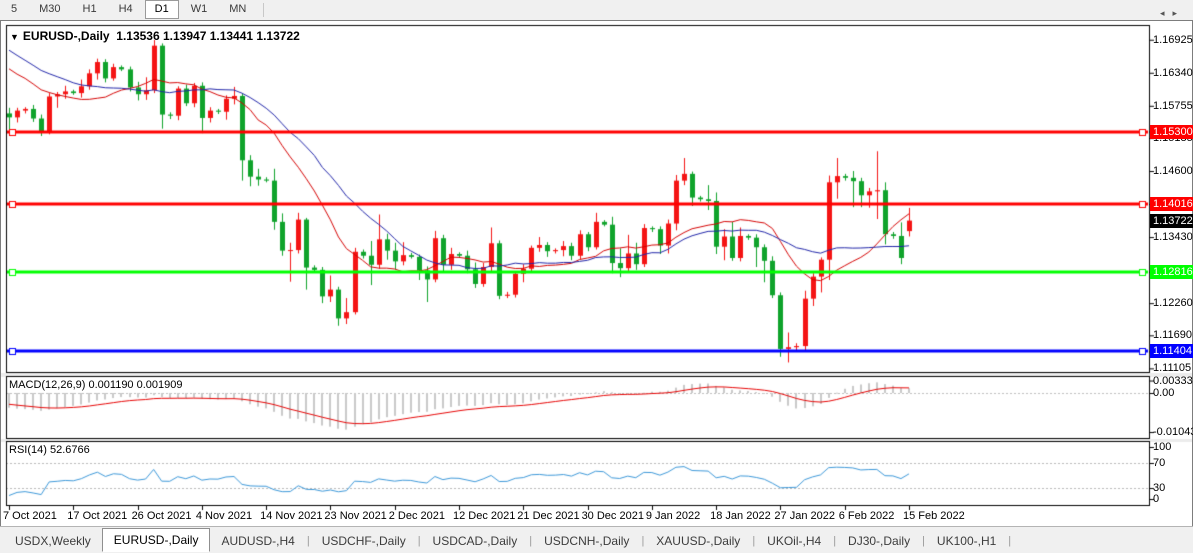 The image size is (1193, 553). I want to click on macd-scale-label: 0.003331, so click(1173, 380).